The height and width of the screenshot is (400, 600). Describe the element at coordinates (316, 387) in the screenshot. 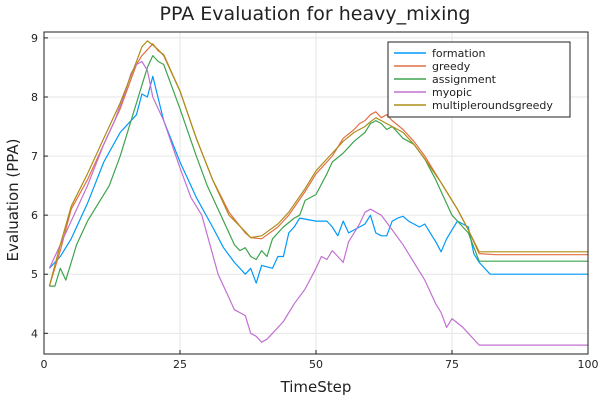

I see `x-axis-label: TimeStep` at that location.